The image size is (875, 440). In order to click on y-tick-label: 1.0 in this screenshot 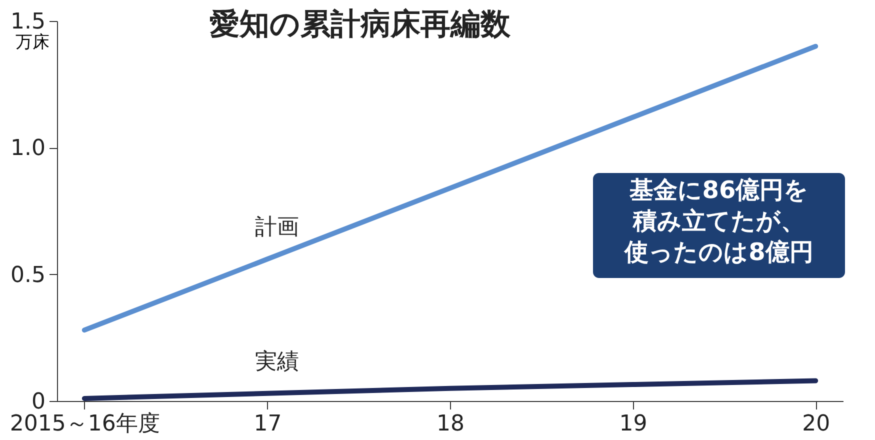, I will do `click(28, 149)`.